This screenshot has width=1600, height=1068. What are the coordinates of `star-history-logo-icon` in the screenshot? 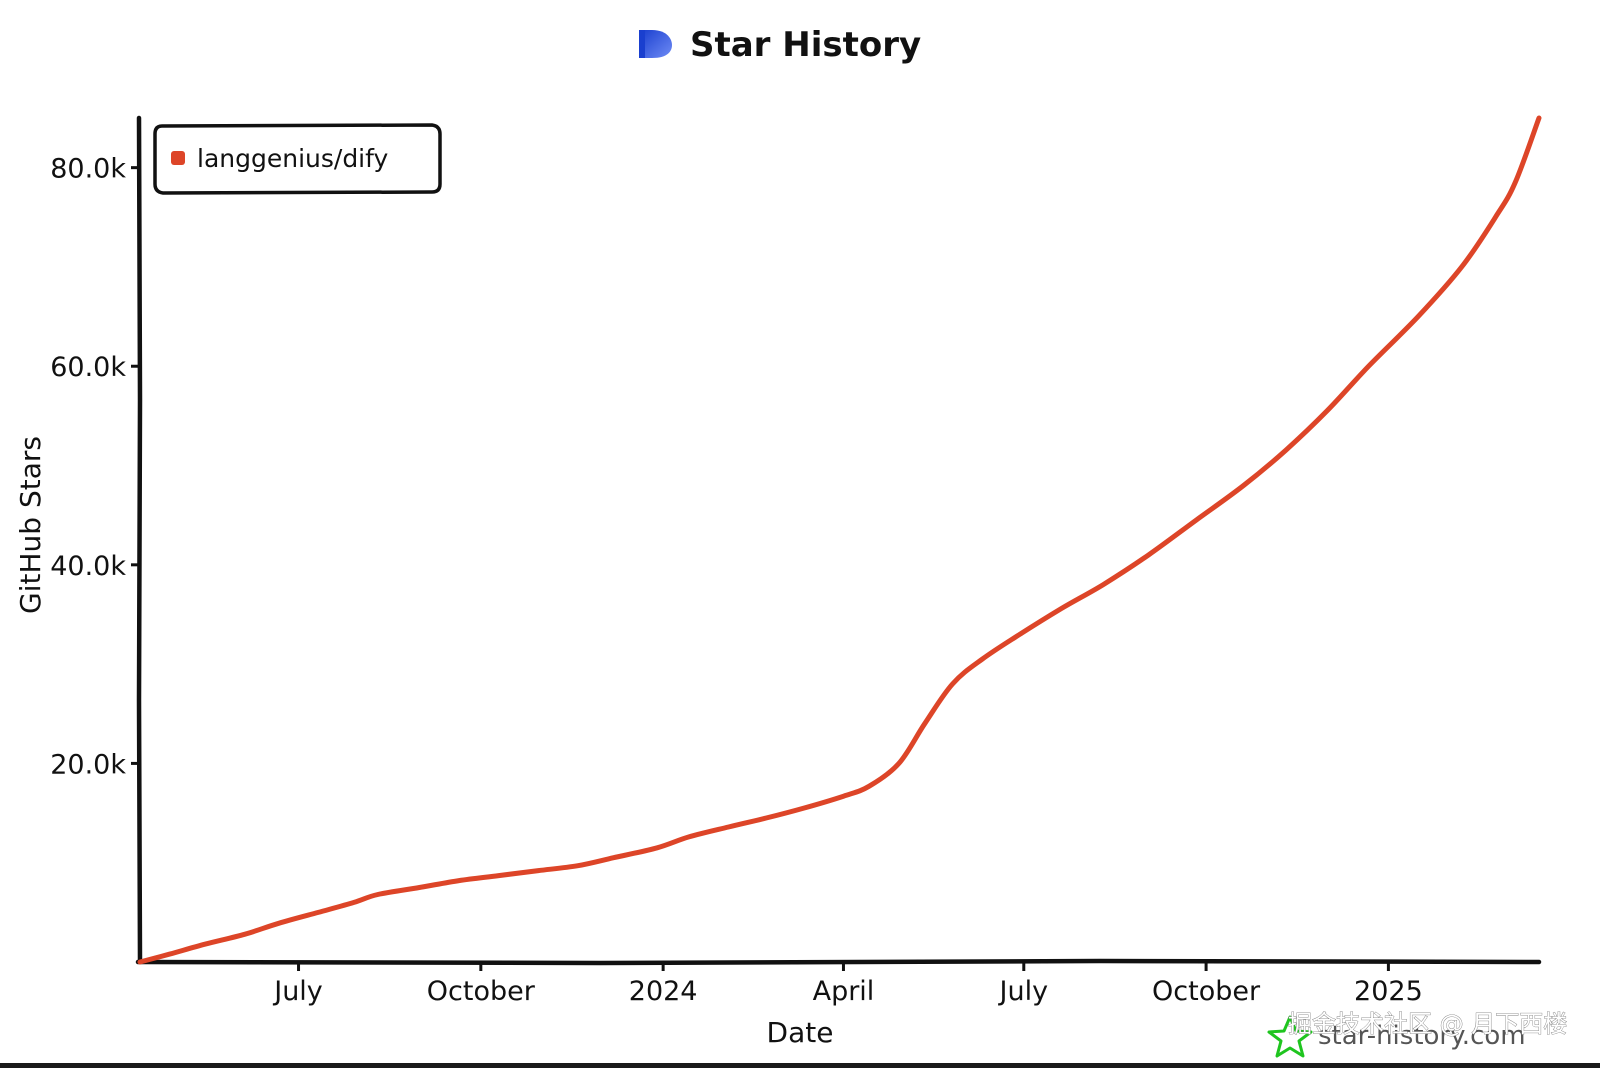 It's located at (656, 44).